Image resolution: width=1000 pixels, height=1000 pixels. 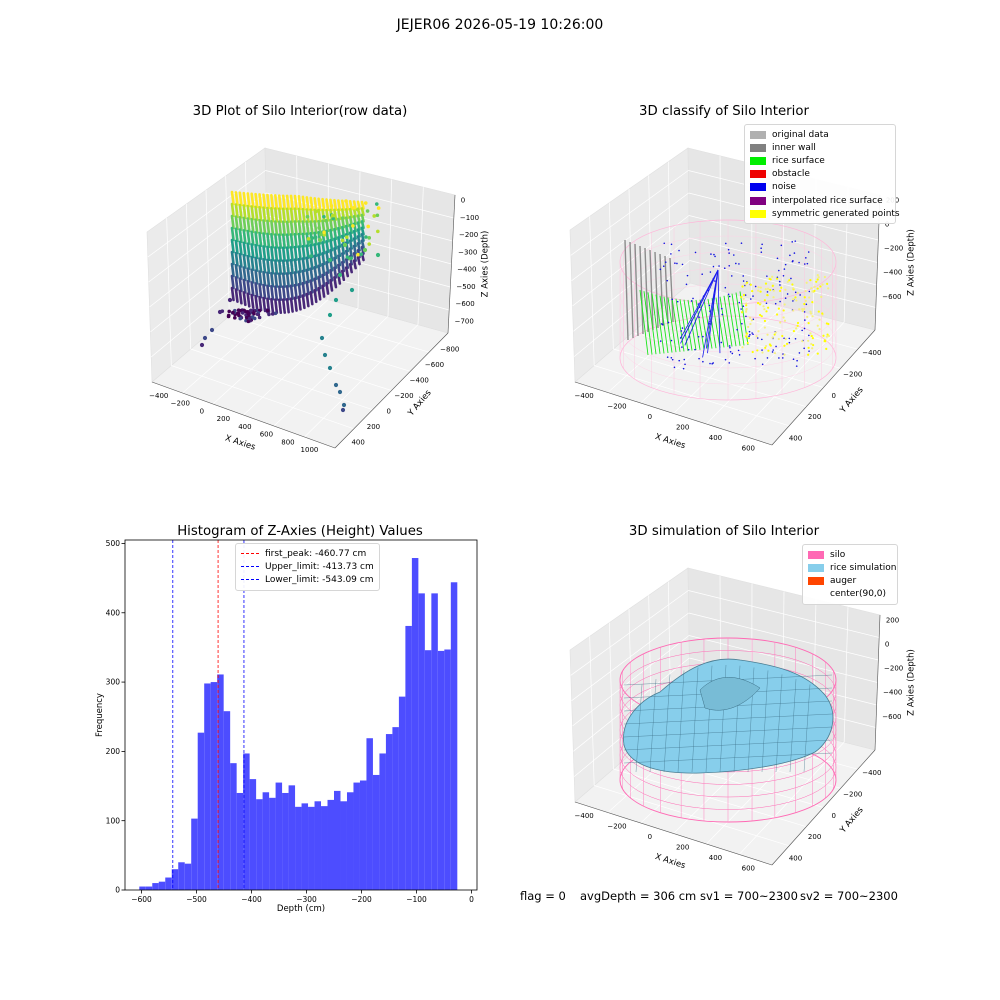 I want to click on inner-wall-points, so click(x=636, y=290).